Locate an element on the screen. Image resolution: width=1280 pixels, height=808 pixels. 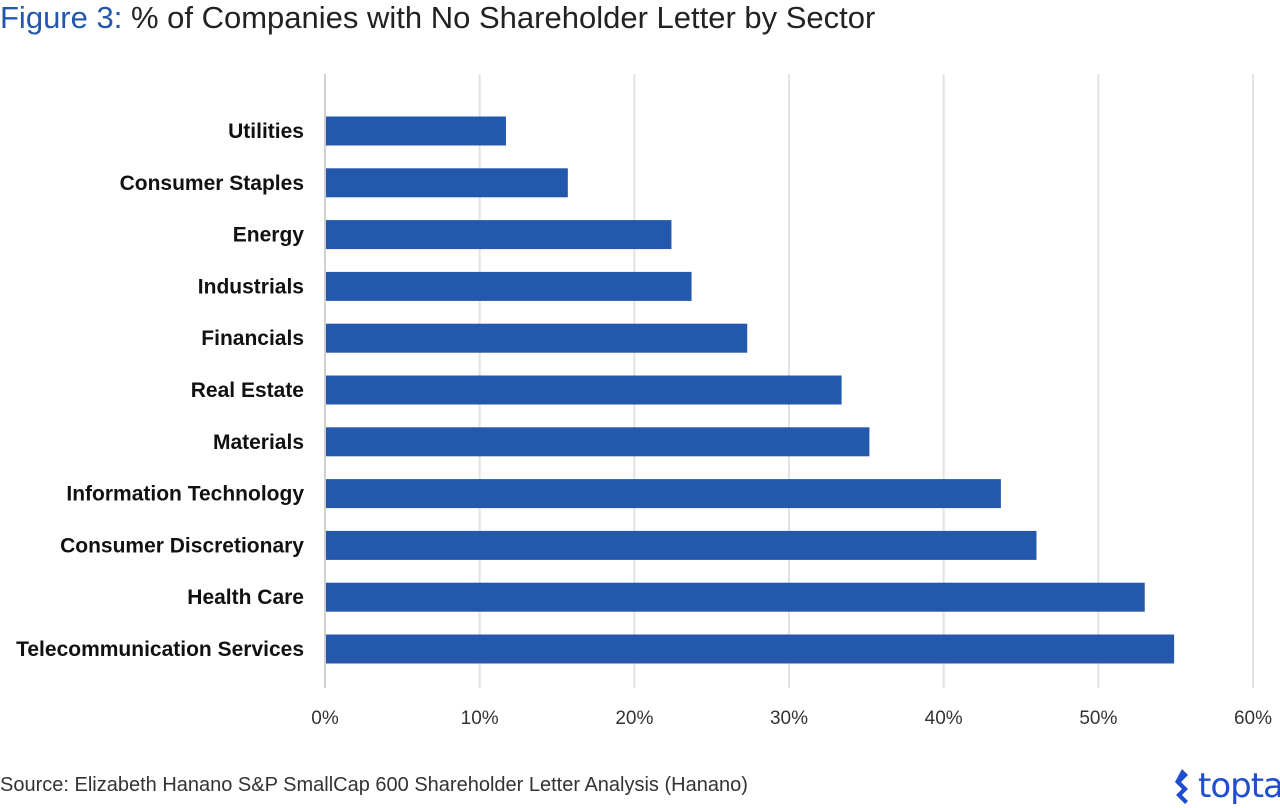
category-label: Materials is located at coordinates (258, 442).